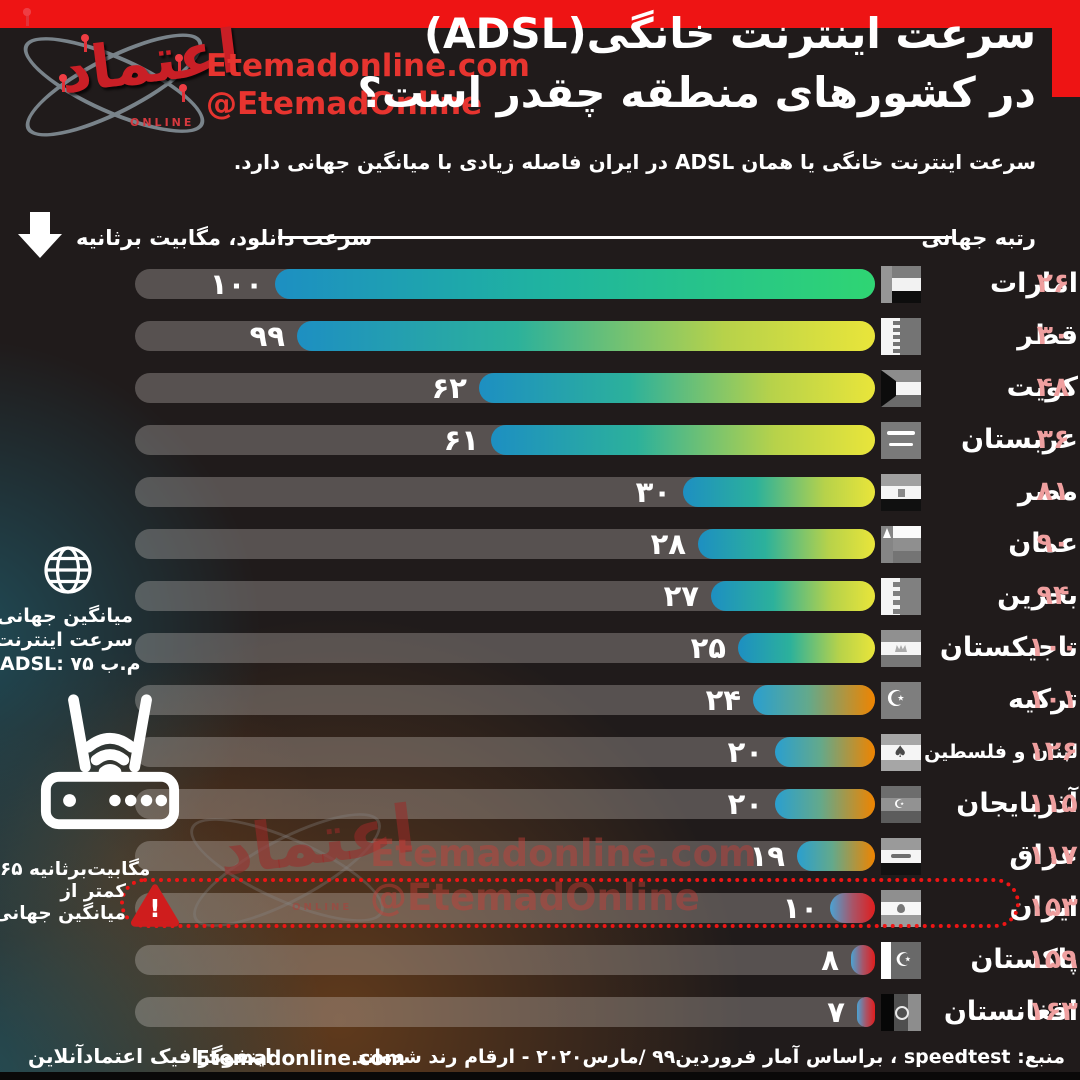 Image resolution: width=1080 pixels, height=1080 pixels. Describe the element at coordinates (110, 764) in the screenshot. I see `router-icon` at that location.